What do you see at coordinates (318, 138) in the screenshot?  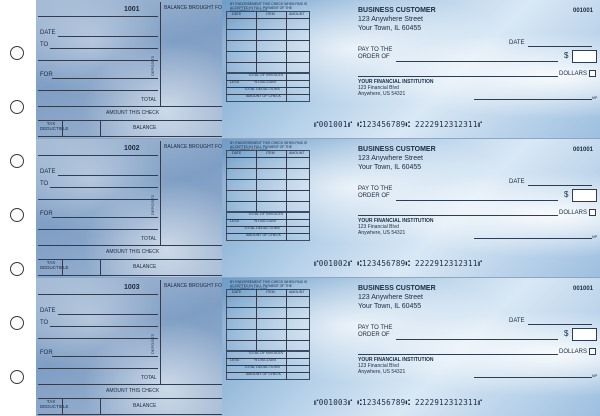 I see `perforation-line` at bounding box center [318, 138].